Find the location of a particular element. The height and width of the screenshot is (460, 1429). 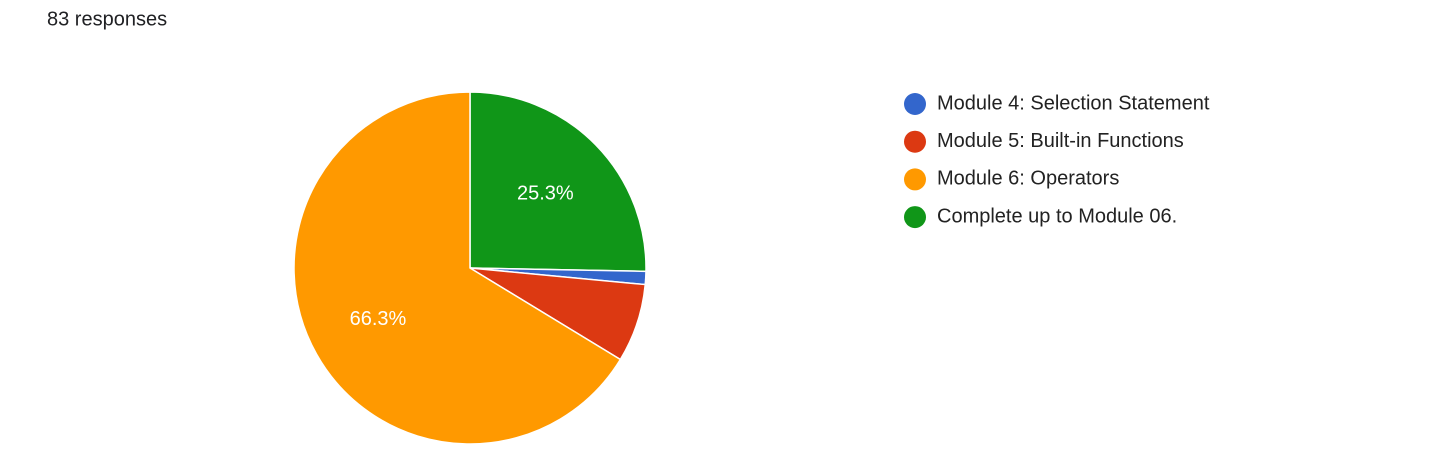

pie-slice is located at coordinates (558, 182).